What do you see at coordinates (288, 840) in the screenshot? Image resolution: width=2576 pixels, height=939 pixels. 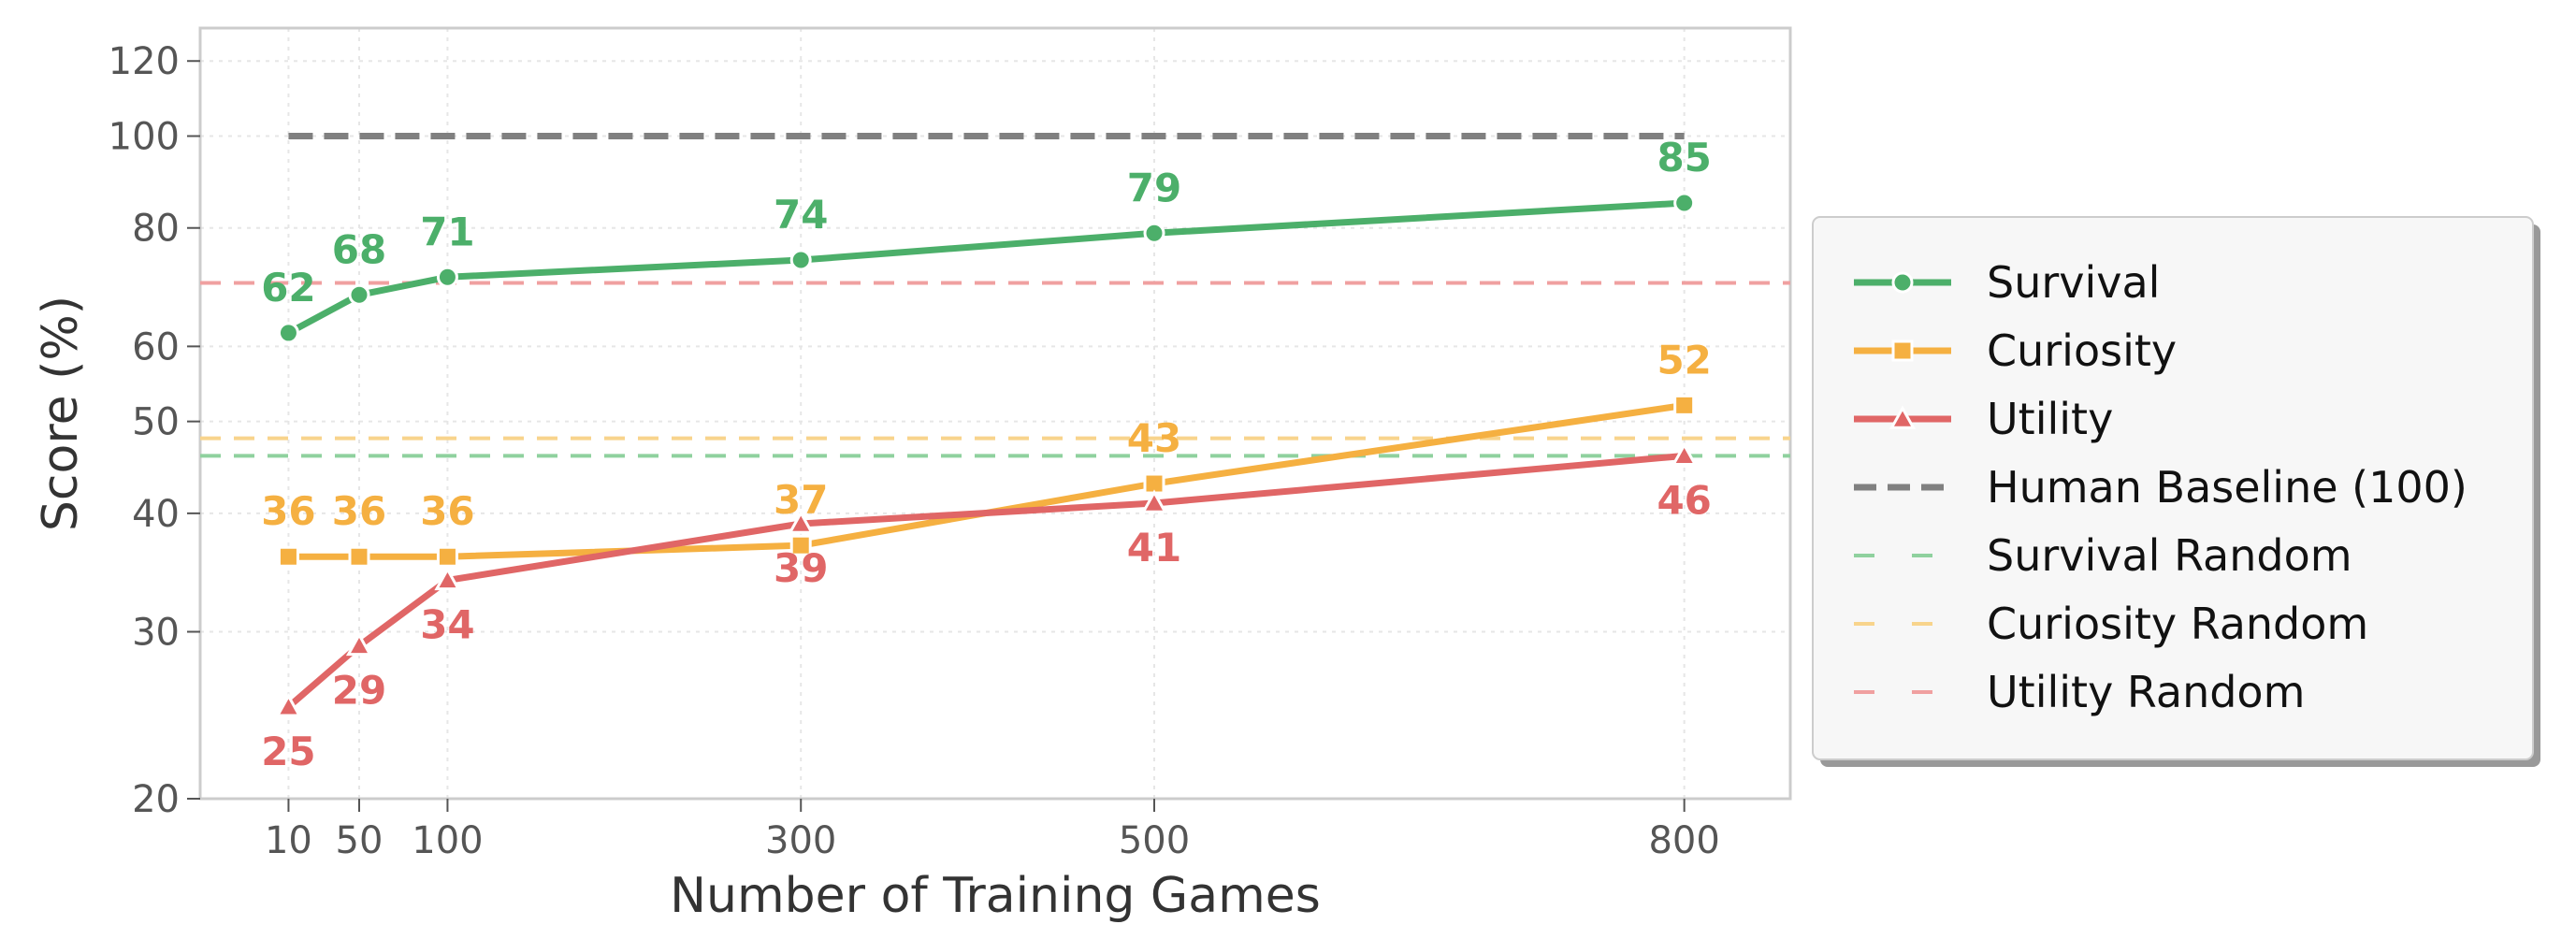 I see `x-tick-label: 10` at bounding box center [288, 840].